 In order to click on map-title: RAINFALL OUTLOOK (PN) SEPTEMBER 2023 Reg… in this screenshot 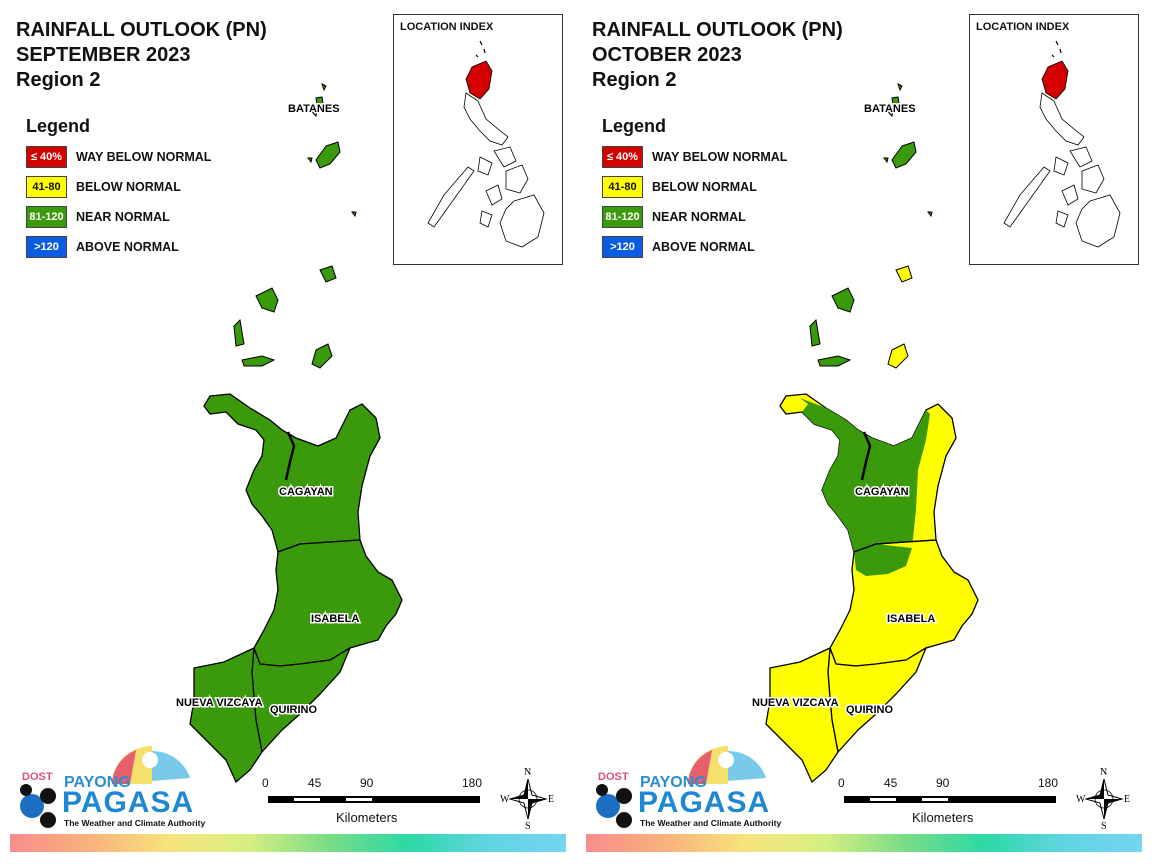, I will do `click(141, 55)`.